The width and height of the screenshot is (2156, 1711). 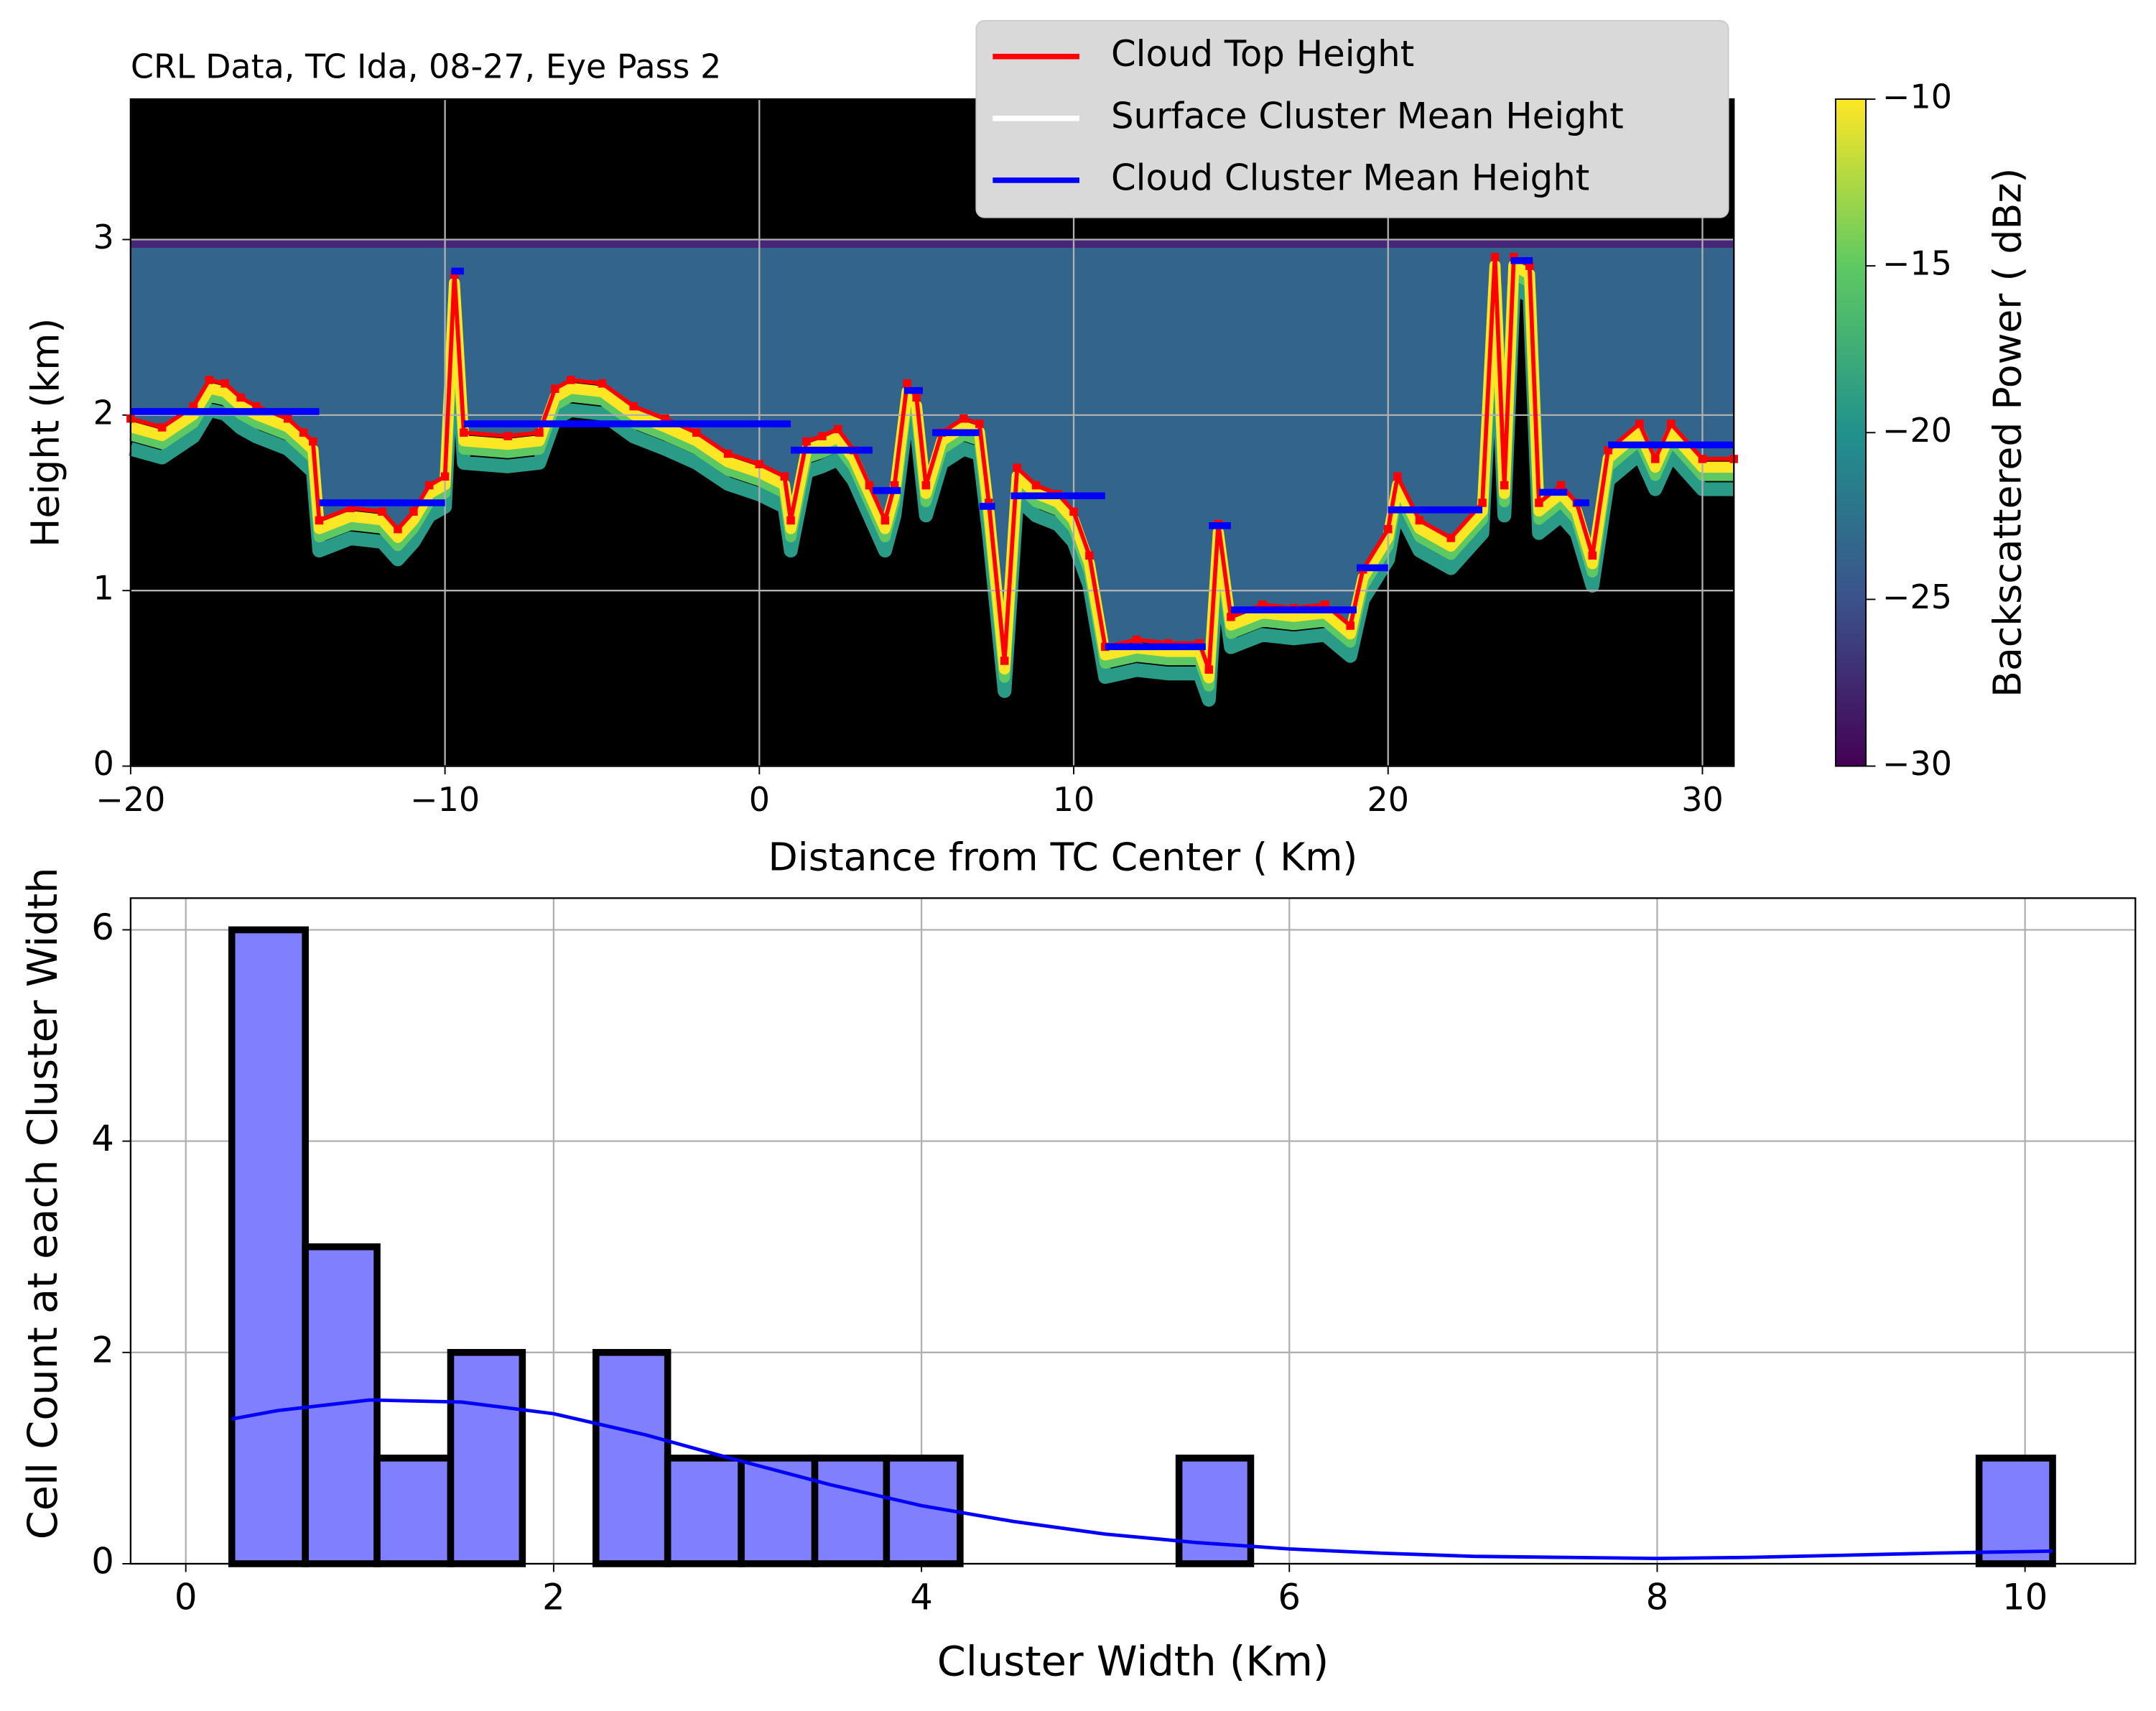 I want to click on legend-label: Cloud Top Height, so click(x=1262, y=54).